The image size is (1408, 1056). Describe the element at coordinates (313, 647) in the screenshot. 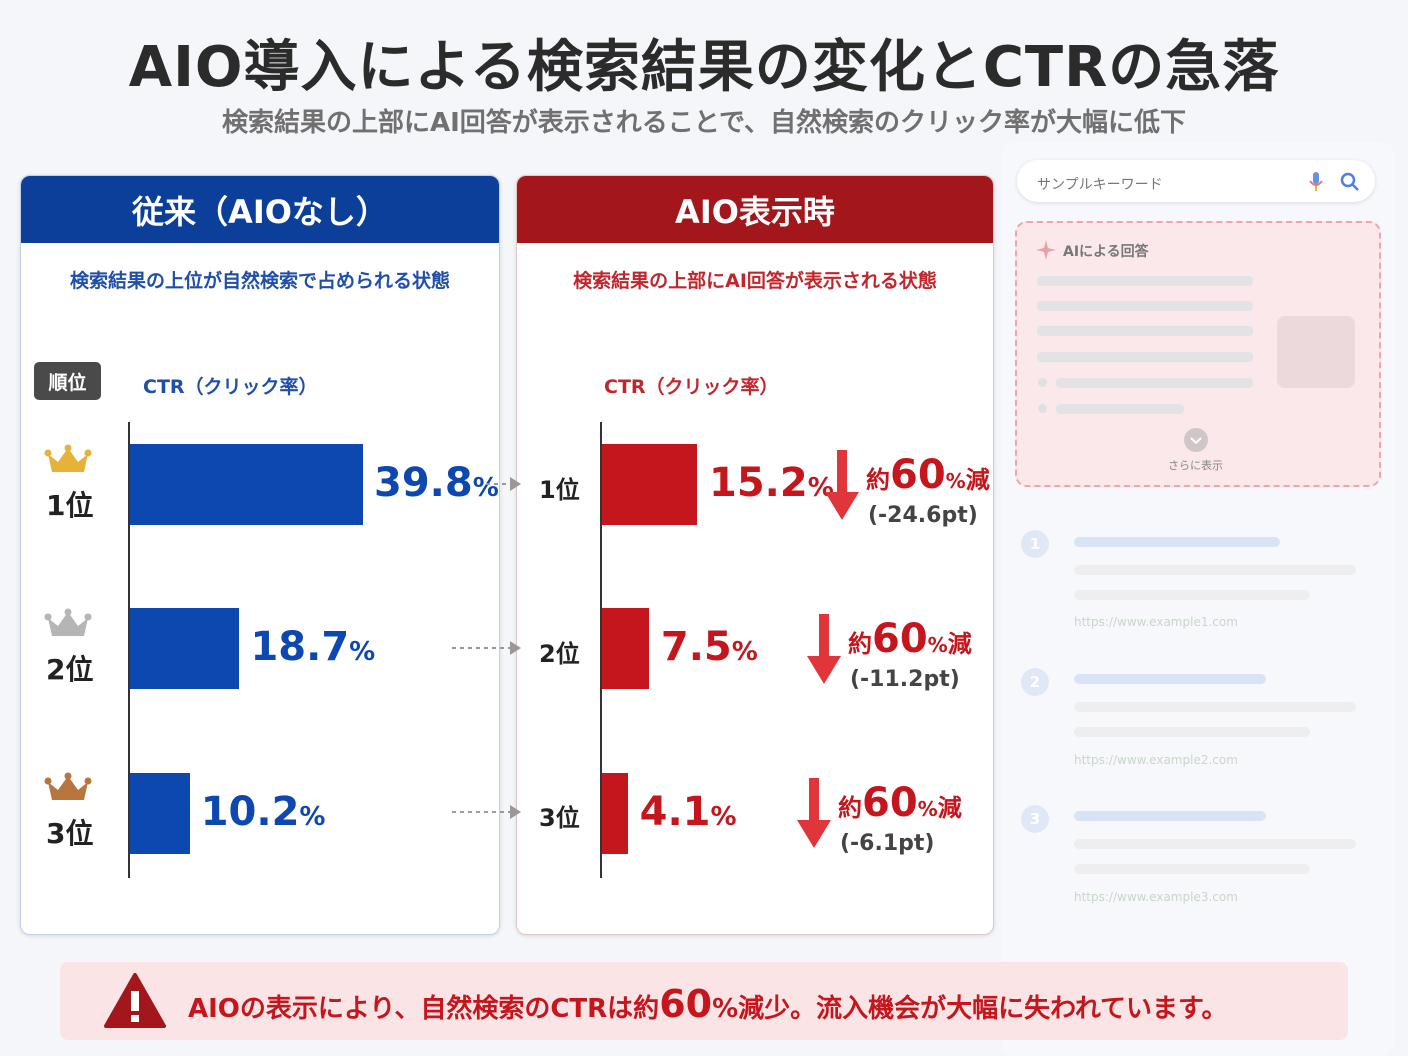

I see `value-label-left-2: 18.7%` at that location.